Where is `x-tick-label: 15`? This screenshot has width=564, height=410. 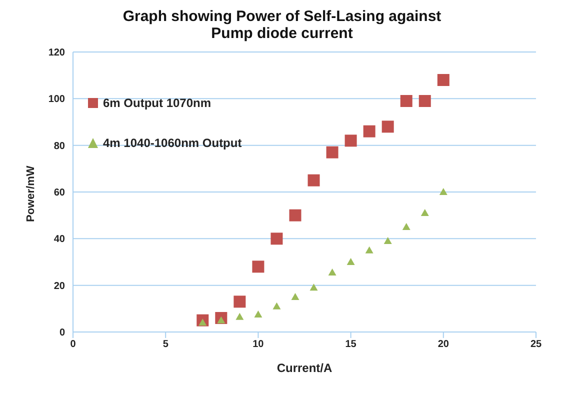
x-tick-label: 15 is located at coordinates (351, 344).